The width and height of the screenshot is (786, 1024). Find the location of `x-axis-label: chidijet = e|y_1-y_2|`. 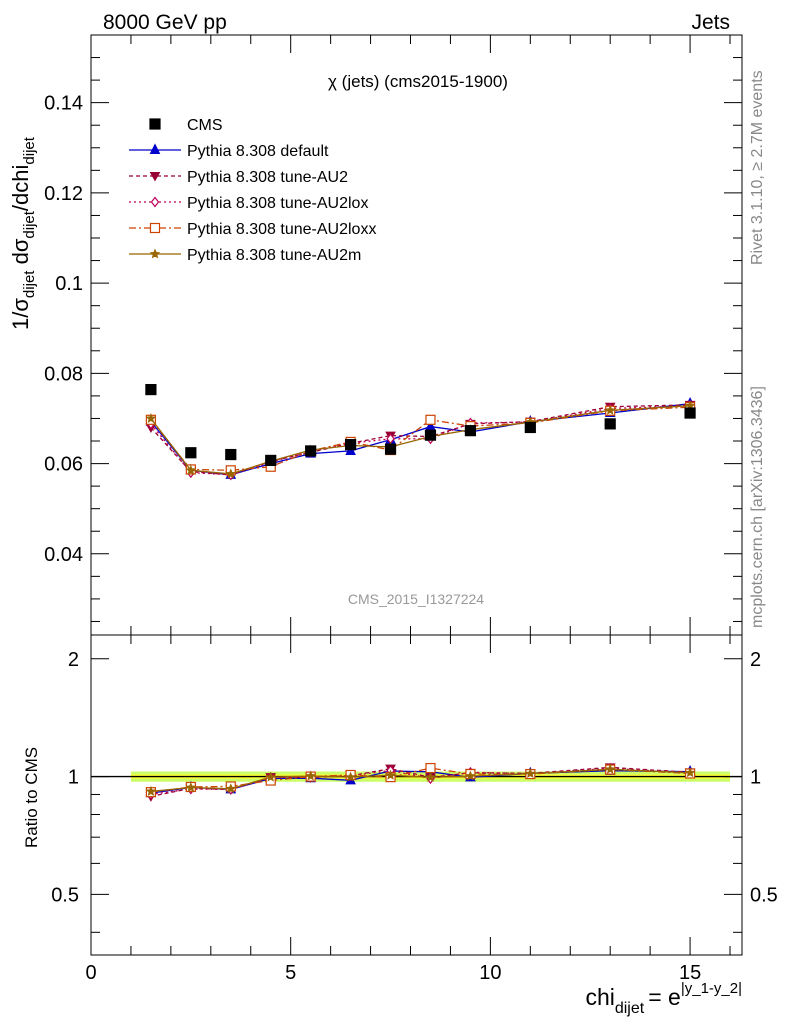

x-axis-label: chidijet = e|y_1-y_2| is located at coordinates (663, 998).